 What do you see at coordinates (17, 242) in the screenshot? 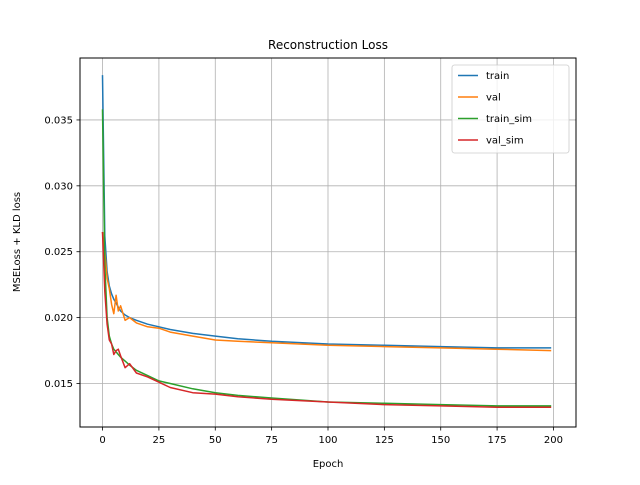
I see `y-axis-label: MSELoss + KLD loss` at bounding box center [17, 242].